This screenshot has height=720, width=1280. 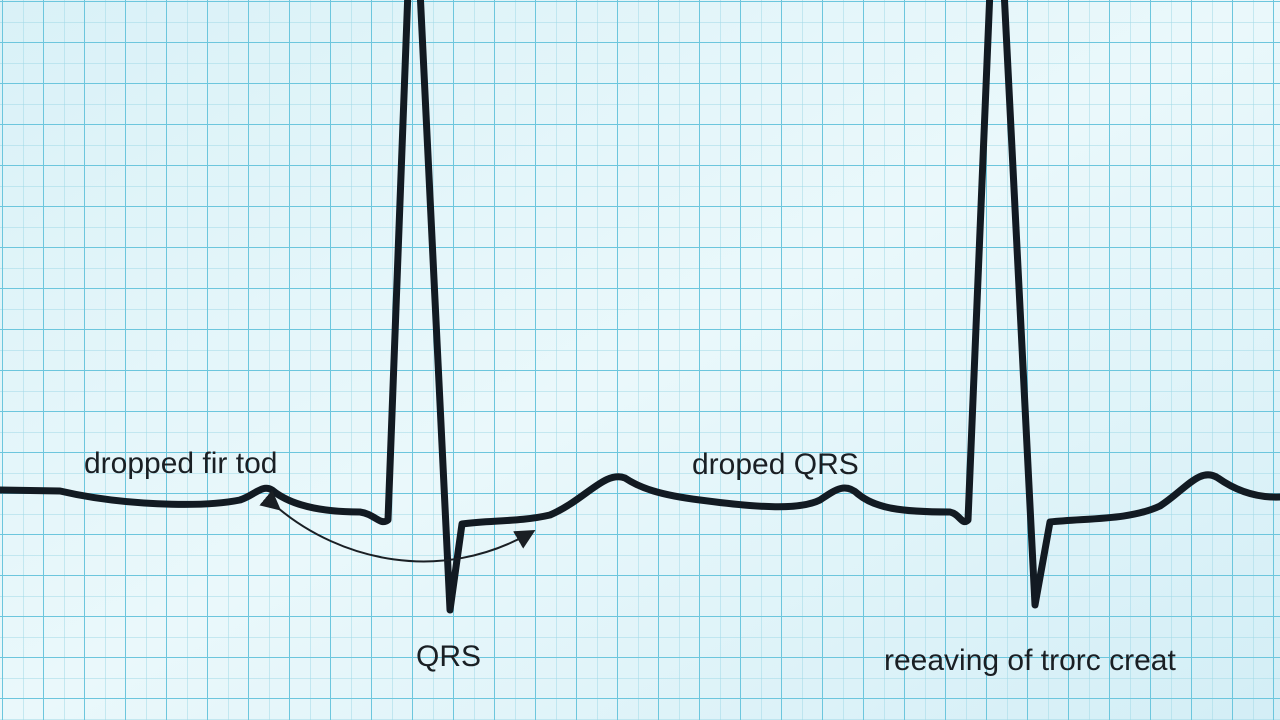 What do you see at coordinates (397, 526) in the screenshot?
I see `arrow` at bounding box center [397, 526].